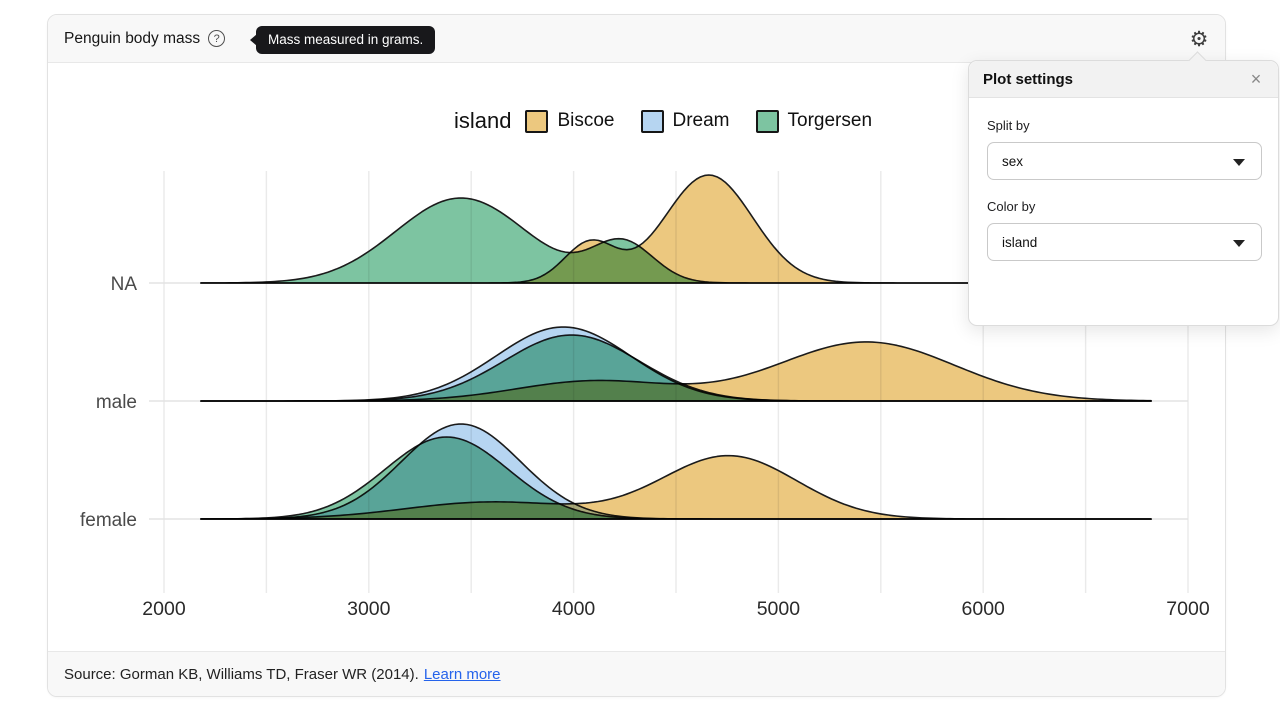  What do you see at coordinates (1028, 79) in the screenshot?
I see `popover-title: Plot settings` at bounding box center [1028, 79].